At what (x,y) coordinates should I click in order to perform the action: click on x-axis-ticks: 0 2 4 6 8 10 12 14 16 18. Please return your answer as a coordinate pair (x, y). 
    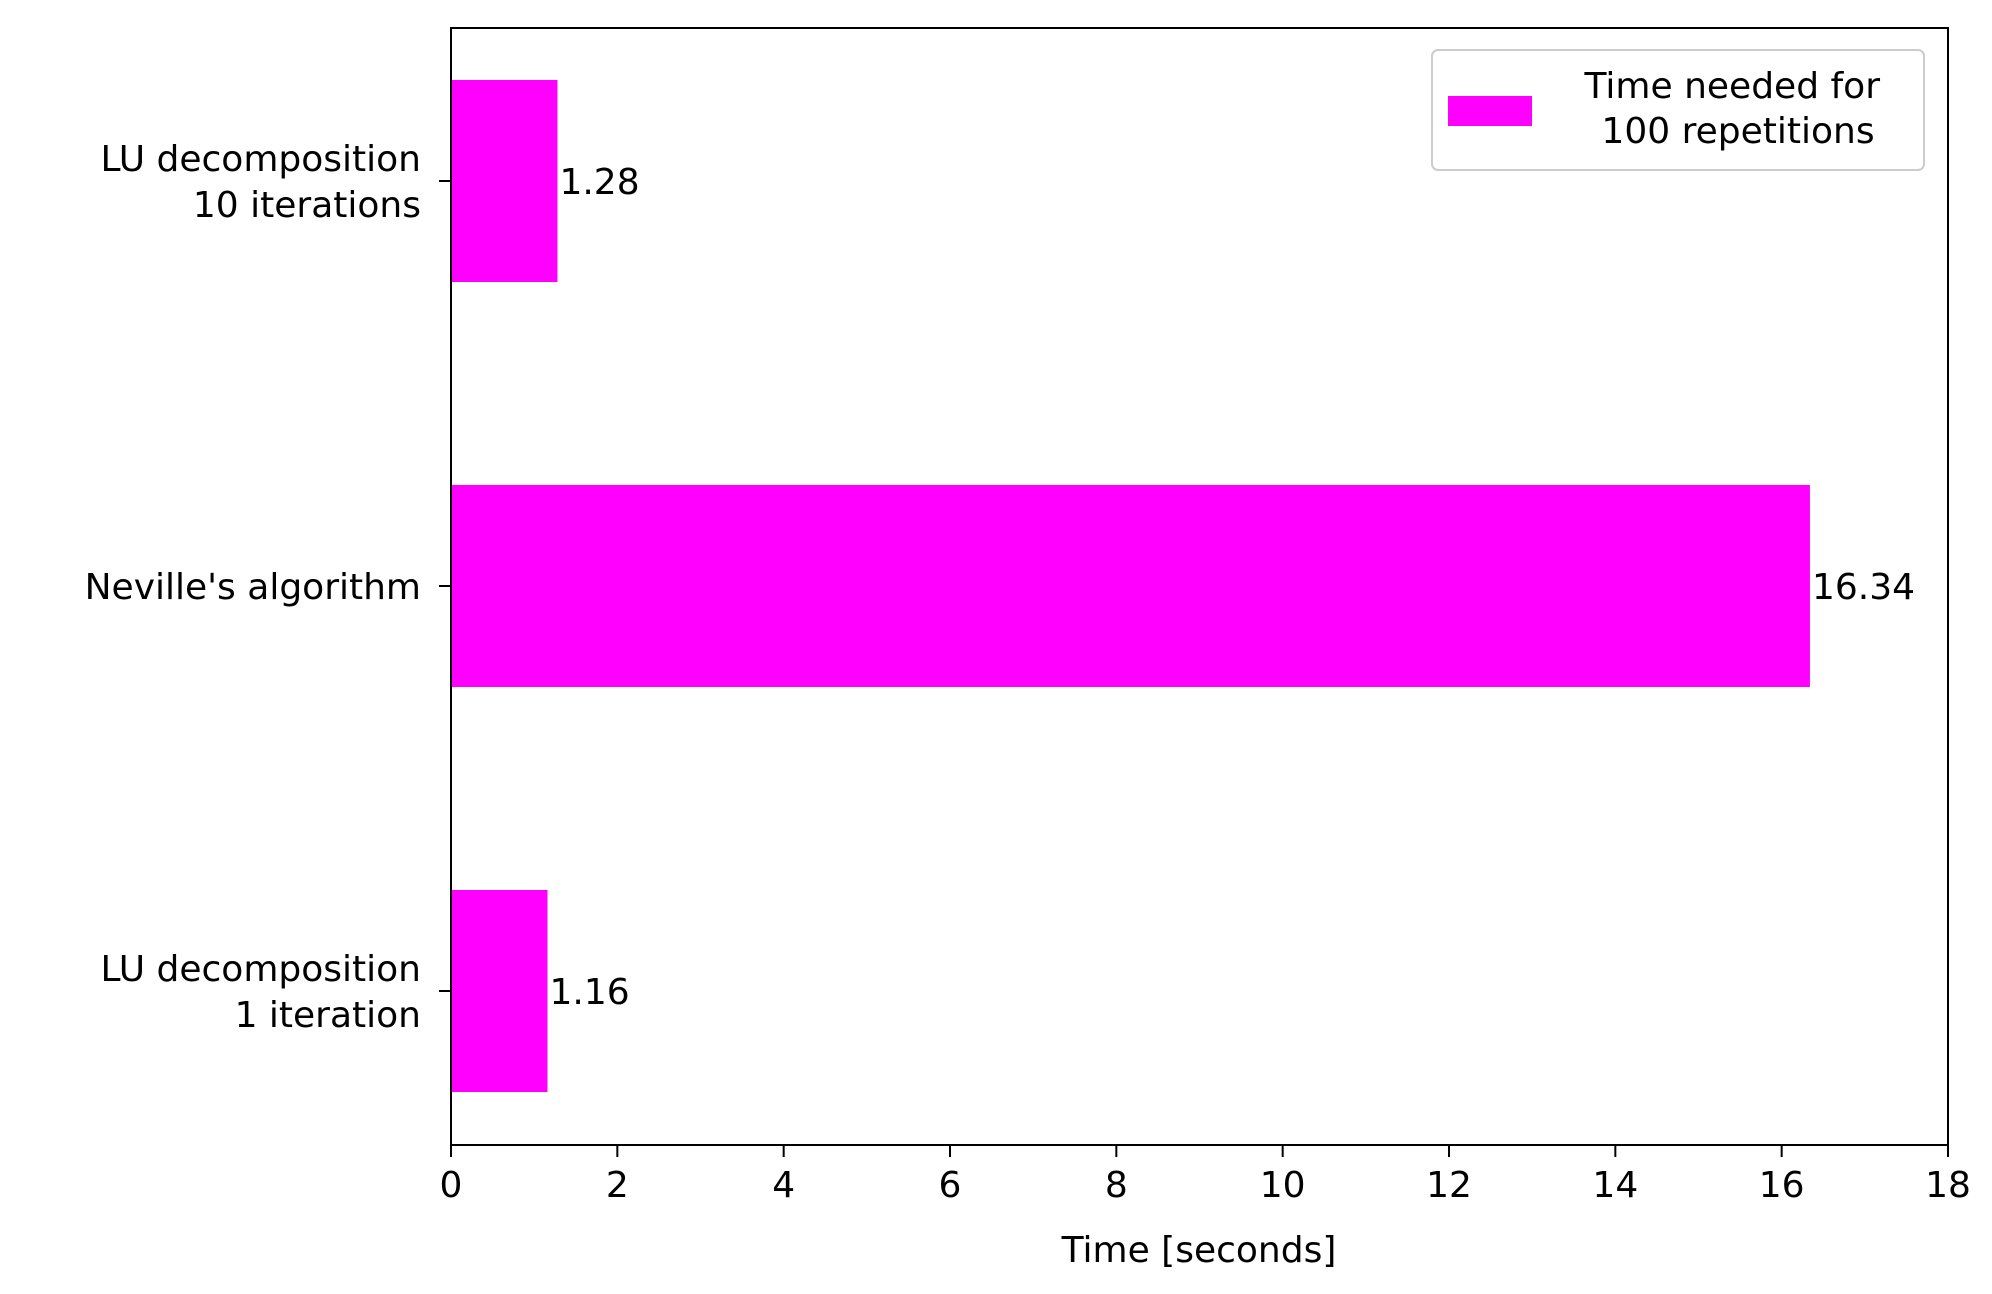
    Looking at the image, I should click on (1205, 1175).